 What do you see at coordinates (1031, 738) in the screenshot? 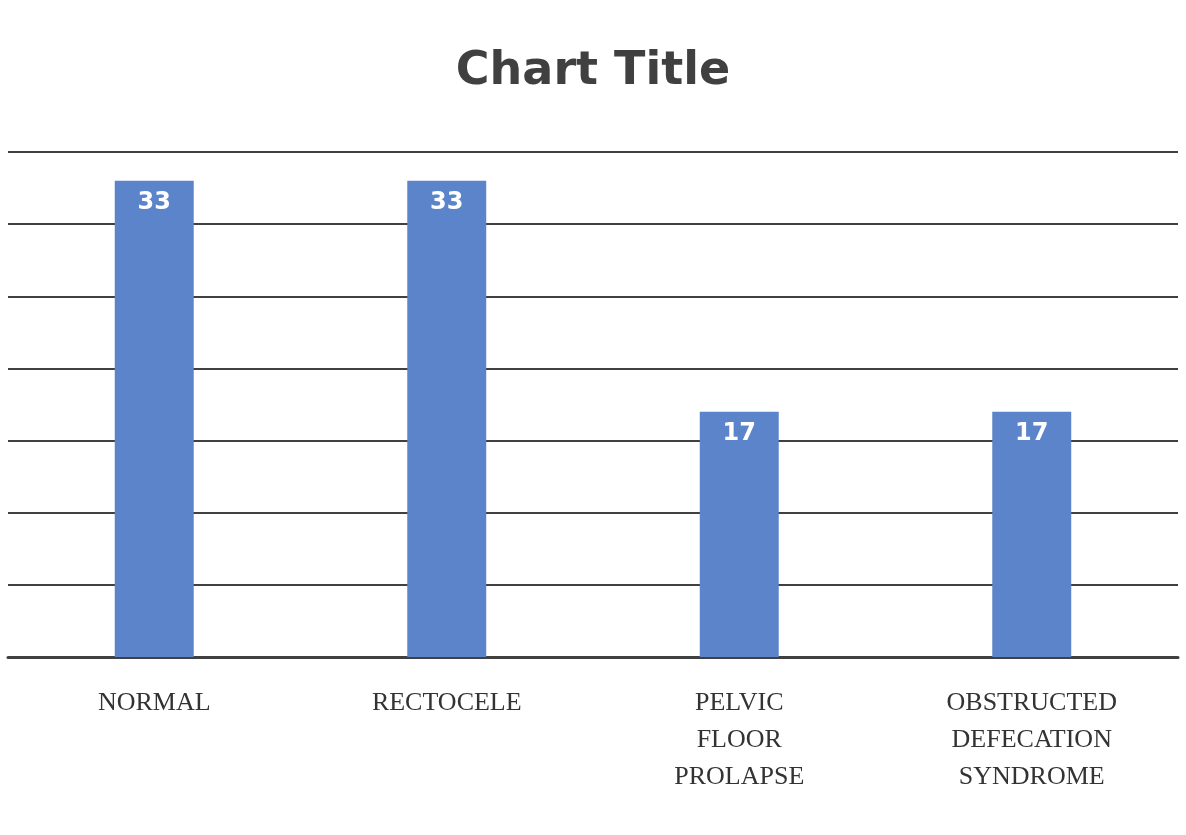
I see `x-tick-label: OBSTRUCTED DEFECATION SYNDROME` at bounding box center [1031, 738].